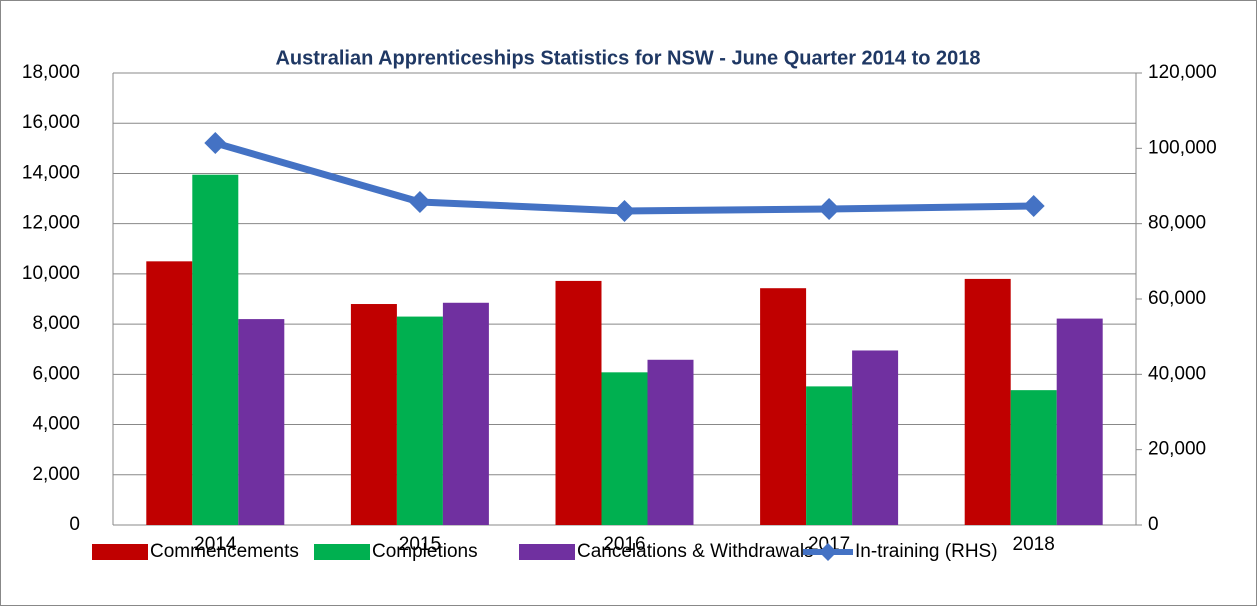 This screenshot has width=1257, height=606. What do you see at coordinates (1177, 298) in the screenshot?
I see `y2-tick-label: 60,000` at bounding box center [1177, 298].